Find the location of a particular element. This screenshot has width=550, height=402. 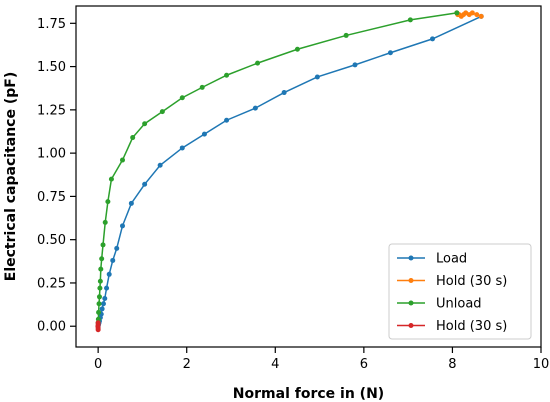

x-tick-label: 8 is located at coordinates (452, 364).